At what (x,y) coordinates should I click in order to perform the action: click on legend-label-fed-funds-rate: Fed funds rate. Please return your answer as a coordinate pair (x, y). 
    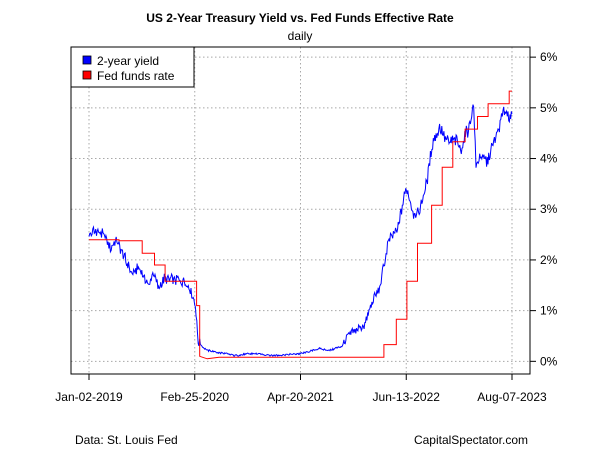
    Looking at the image, I should click on (136, 76).